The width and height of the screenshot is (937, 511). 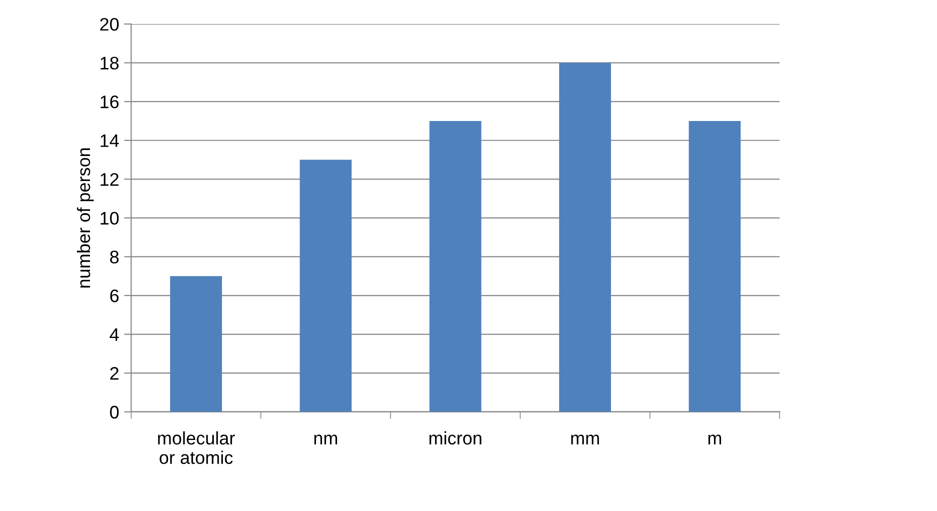 I want to click on y-tick-label: 16, so click(x=109, y=102).